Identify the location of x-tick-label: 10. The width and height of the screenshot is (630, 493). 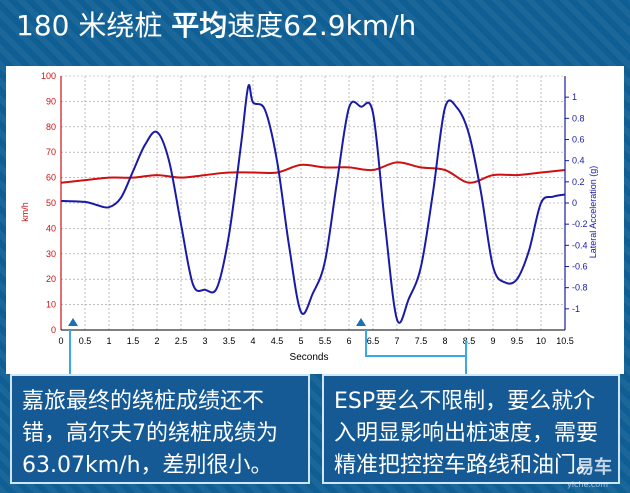
(541, 341).